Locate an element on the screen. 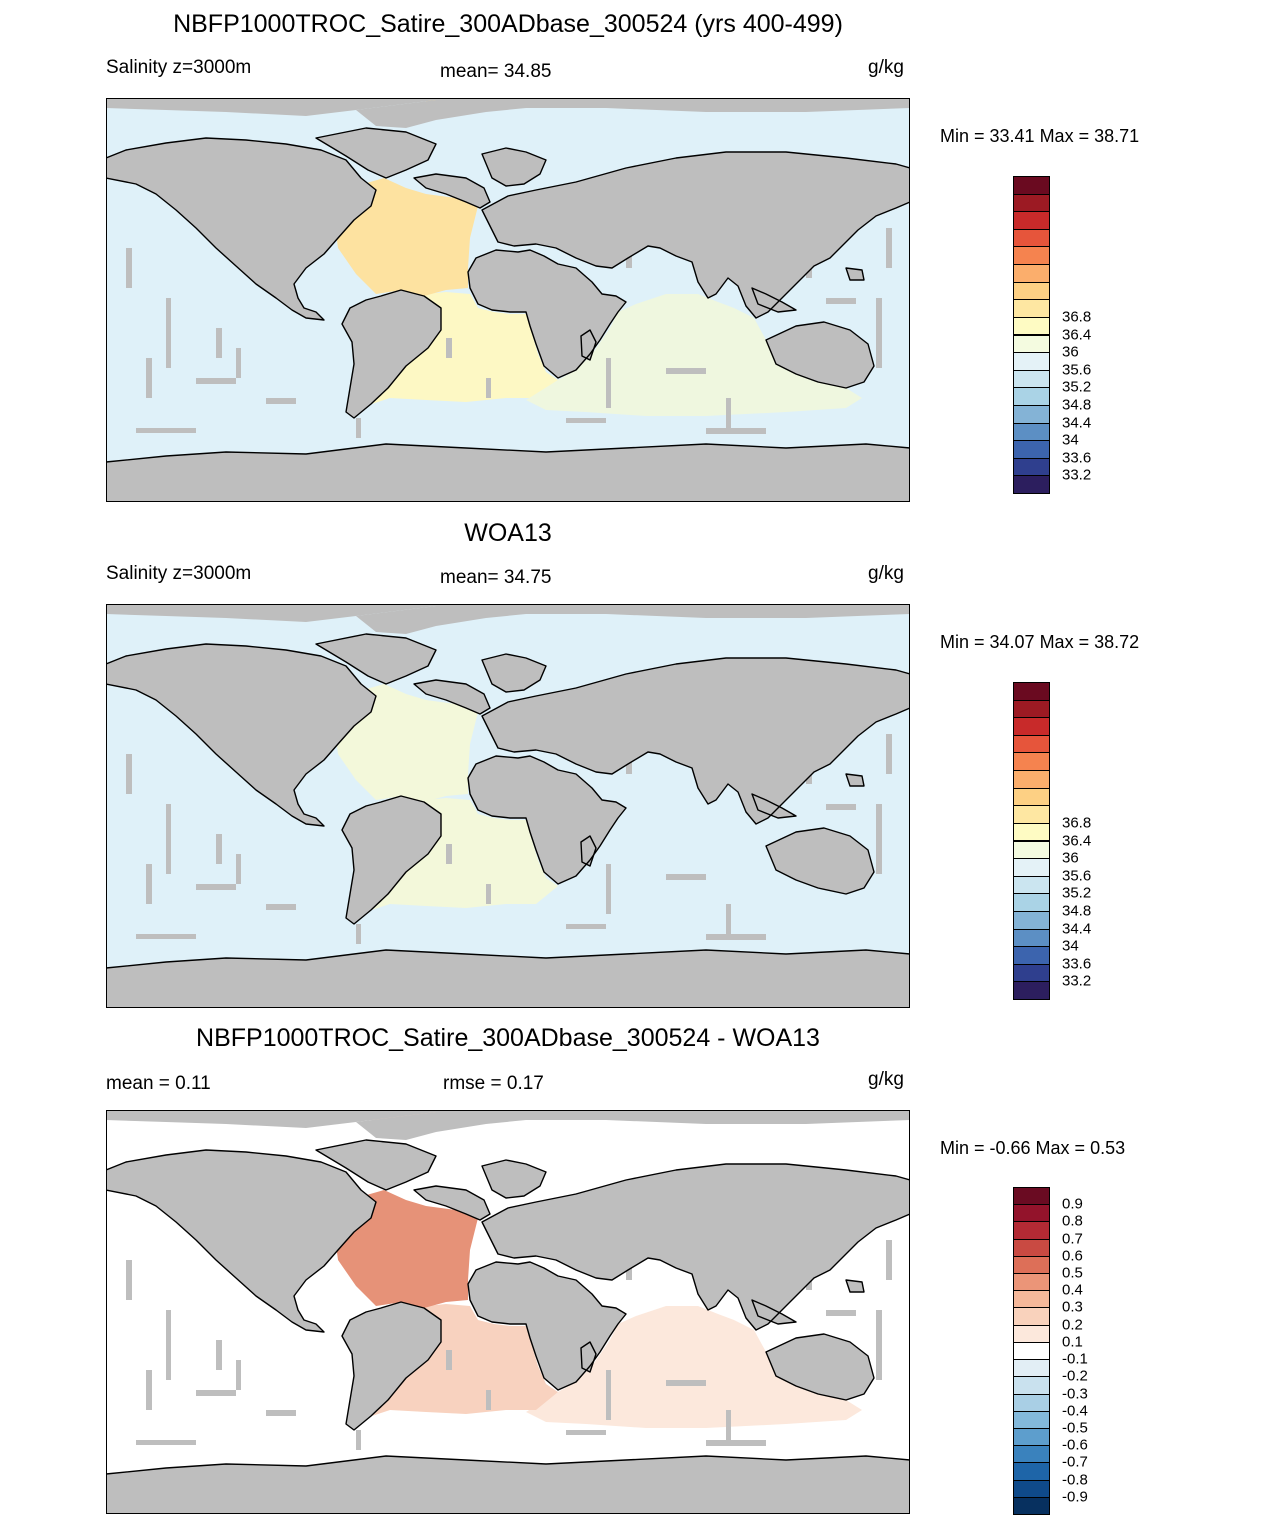 This screenshot has width=1285, height=1519. min-max-label: Min = 33.41 Max = 38.71 is located at coordinates (1040, 136).